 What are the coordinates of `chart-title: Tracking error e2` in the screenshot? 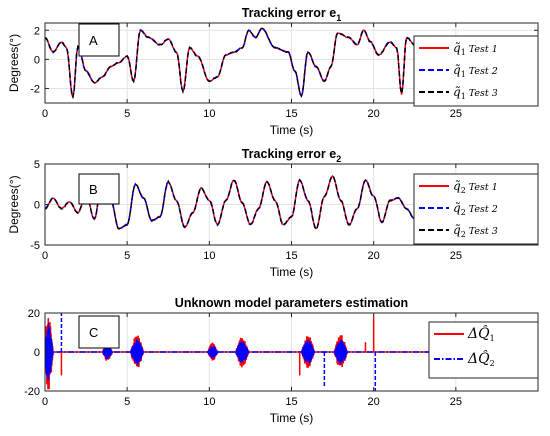 It's located at (292, 155).